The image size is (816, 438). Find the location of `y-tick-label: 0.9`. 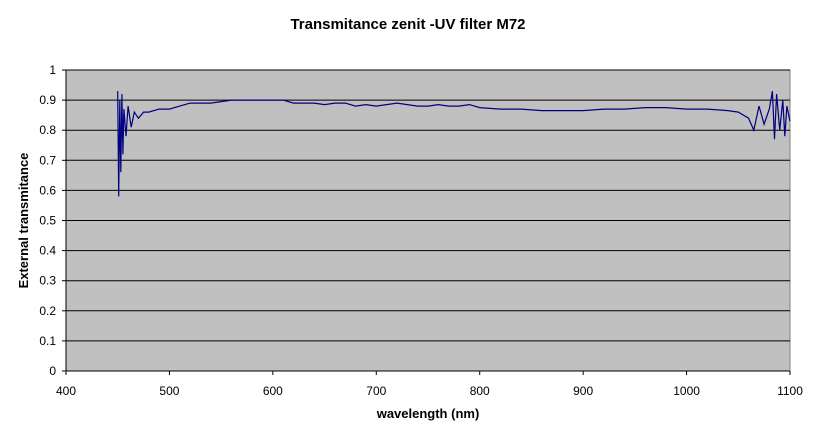

y-tick-label: 0.9 is located at coordinates (47, 100).